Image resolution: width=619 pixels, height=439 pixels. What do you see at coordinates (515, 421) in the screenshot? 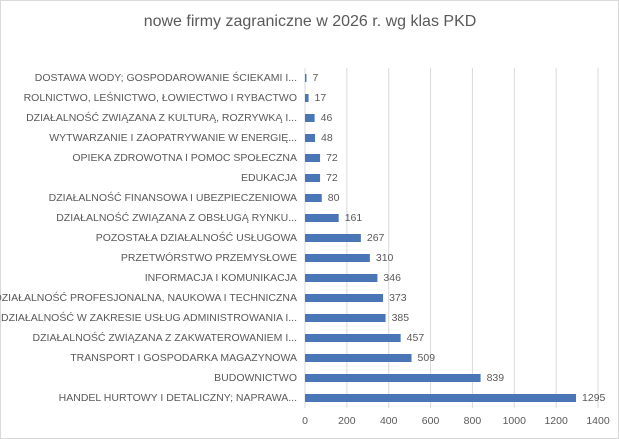
I see `x-tick-label: 1000` at bounding box center [515, 421].